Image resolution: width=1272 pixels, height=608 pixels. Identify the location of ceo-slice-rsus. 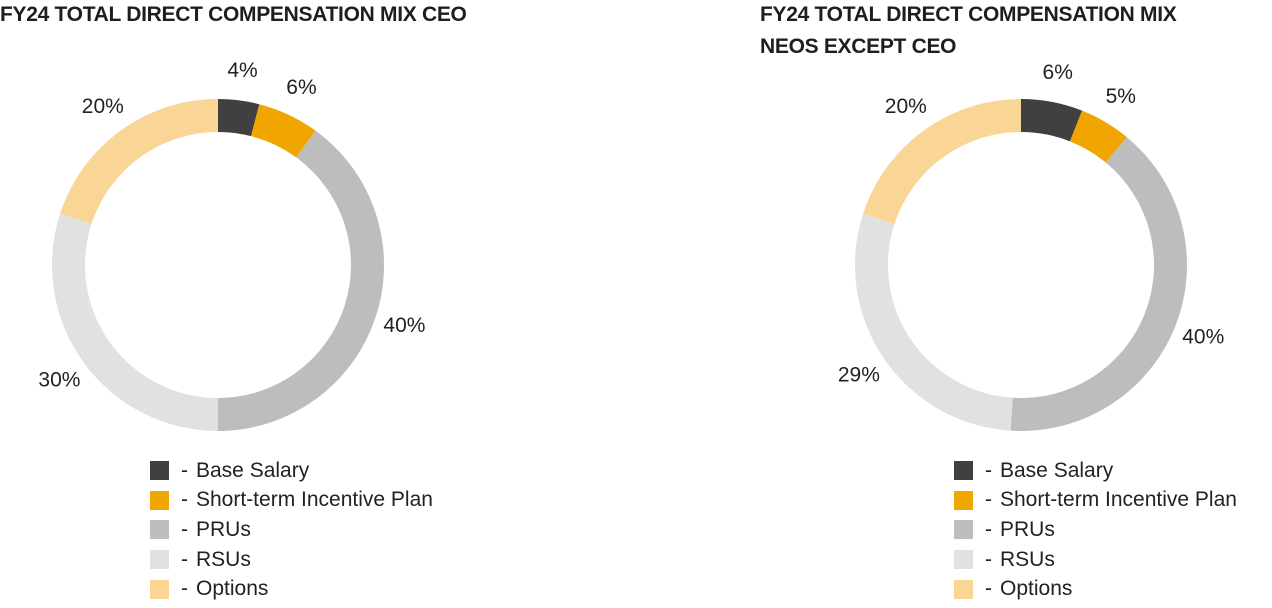
(135, 322).